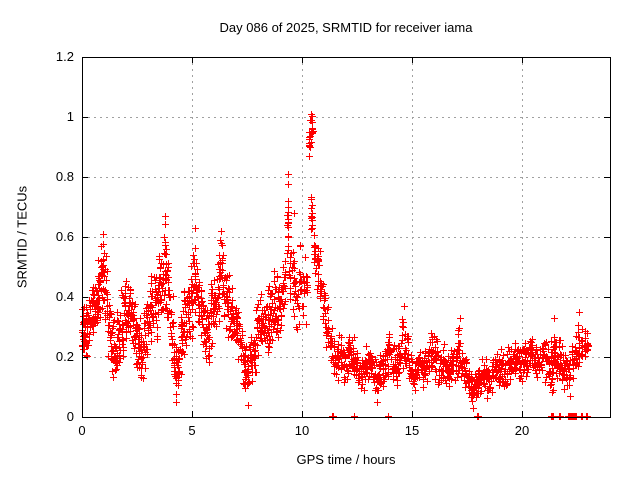 The width and height of the screenshot is (640, 480). Describe the element at coordinates (412, 430) in the screenshot. I see `x-tick-label: 15` at that location.